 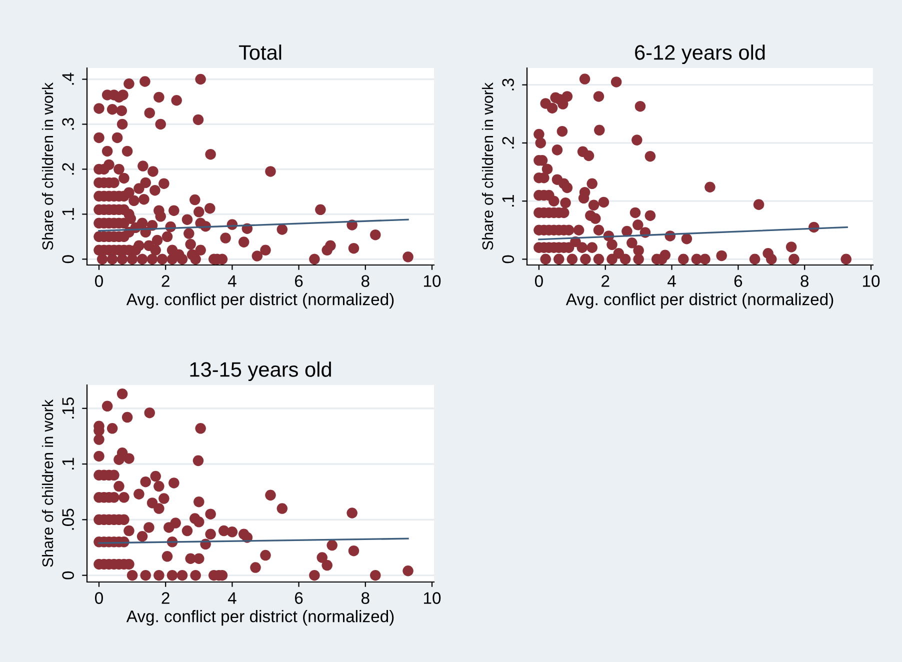 I want to click on y-tick-label: .4, so click(x=68, y=78).